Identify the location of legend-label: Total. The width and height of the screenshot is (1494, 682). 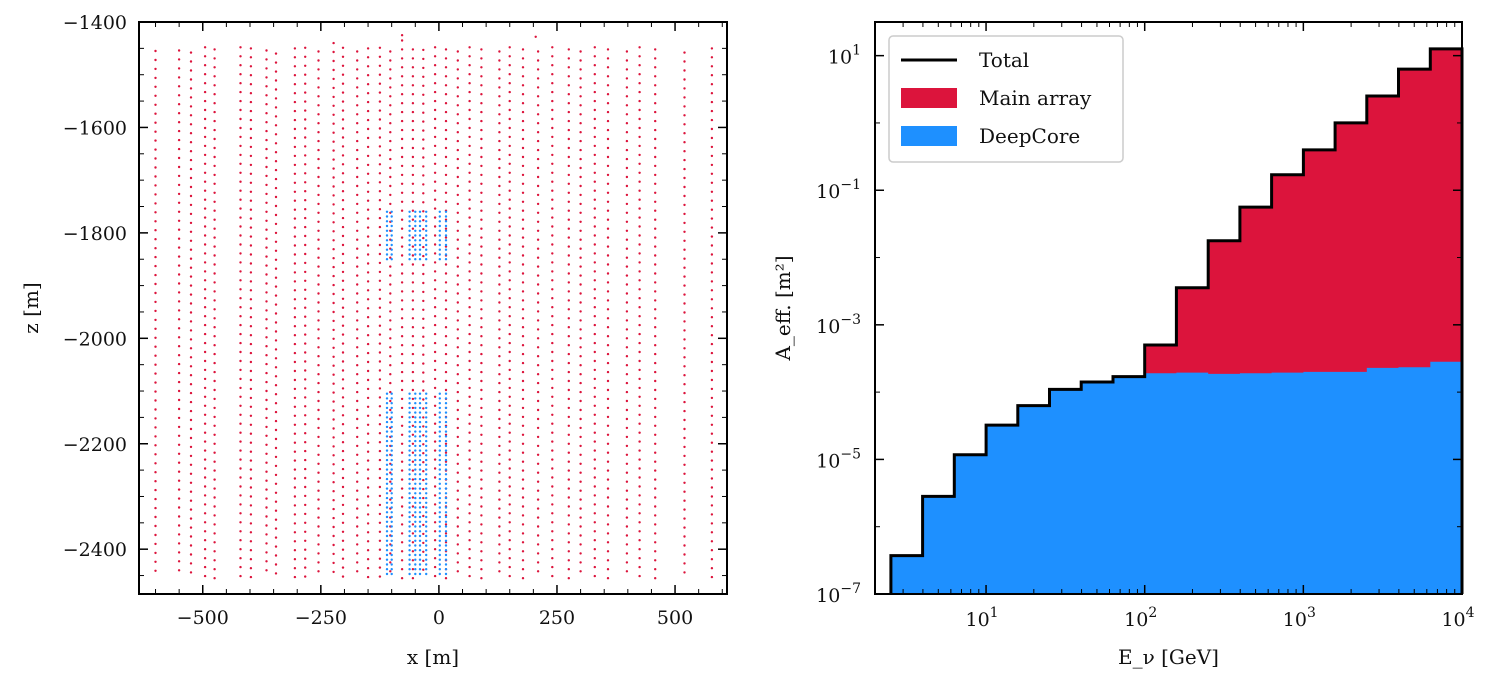
(1004, 60).